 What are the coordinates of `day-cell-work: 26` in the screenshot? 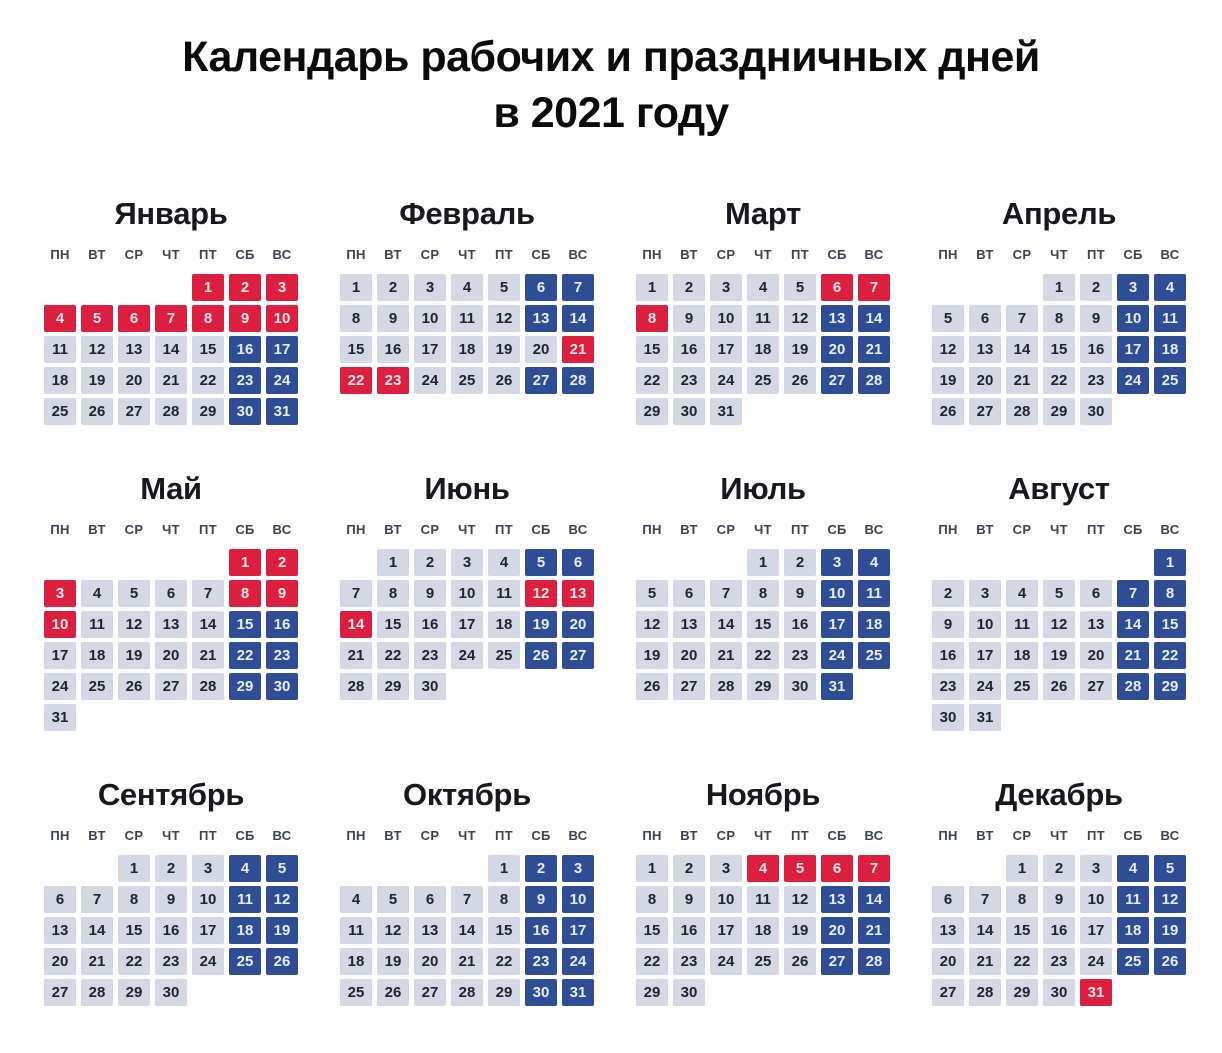 It's located at (1059, 686).